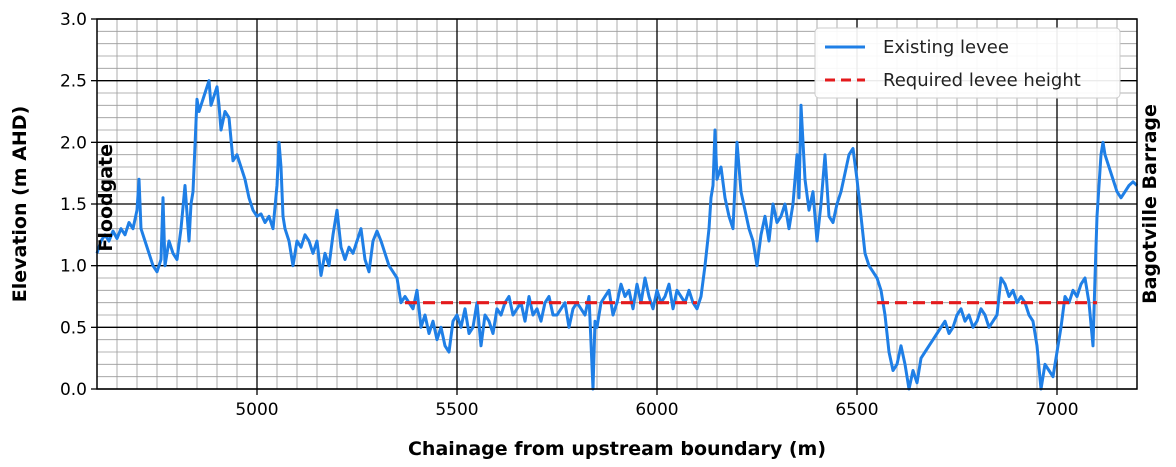 The height and width of the screenshot is (467, 1176). What do you see at coordinates (656, 410) in the screenshot?
I see `x-tick-label: 6000` at bounding box center [656, 410].